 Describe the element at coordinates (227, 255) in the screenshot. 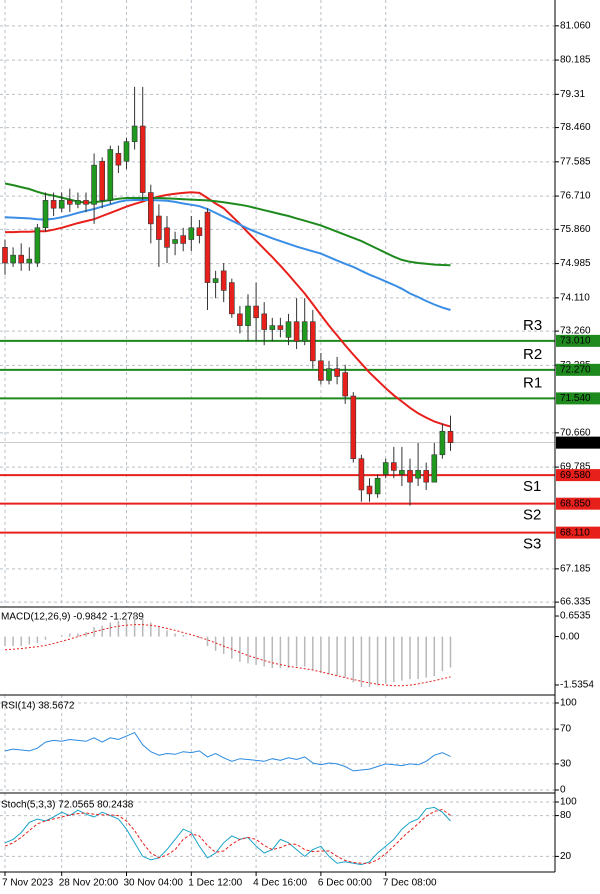

I see `moving-average` at that location.